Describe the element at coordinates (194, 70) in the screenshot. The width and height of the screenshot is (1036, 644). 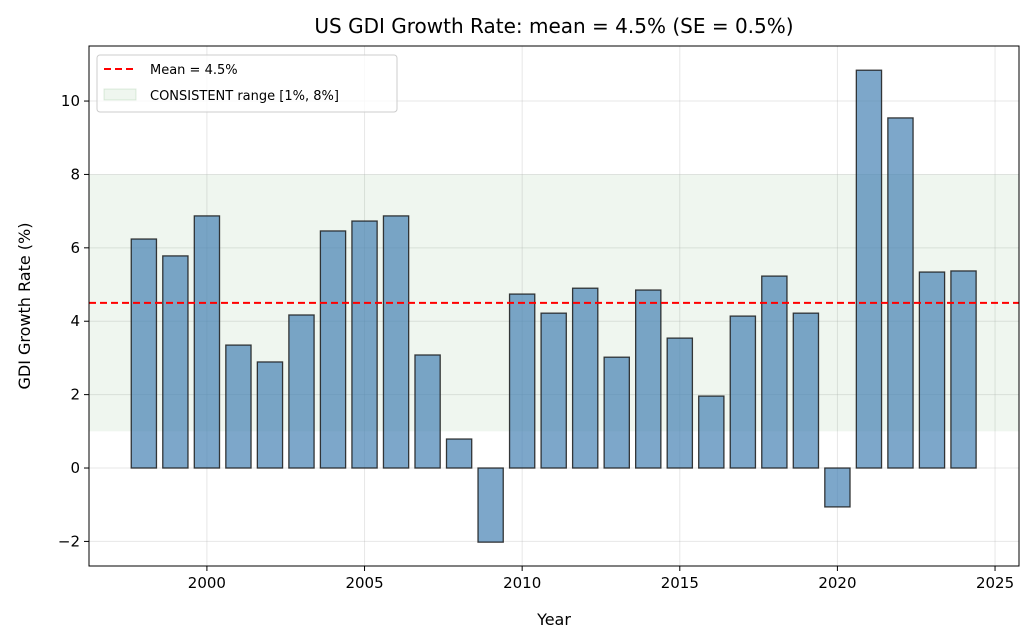
I see `legend-mean-label: Mean = 4.5%` at that location.